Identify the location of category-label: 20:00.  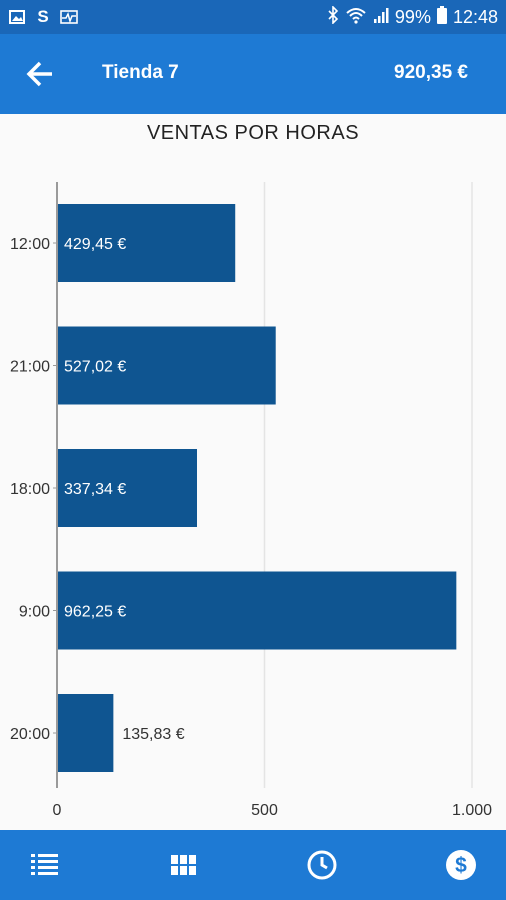
(30, 734).